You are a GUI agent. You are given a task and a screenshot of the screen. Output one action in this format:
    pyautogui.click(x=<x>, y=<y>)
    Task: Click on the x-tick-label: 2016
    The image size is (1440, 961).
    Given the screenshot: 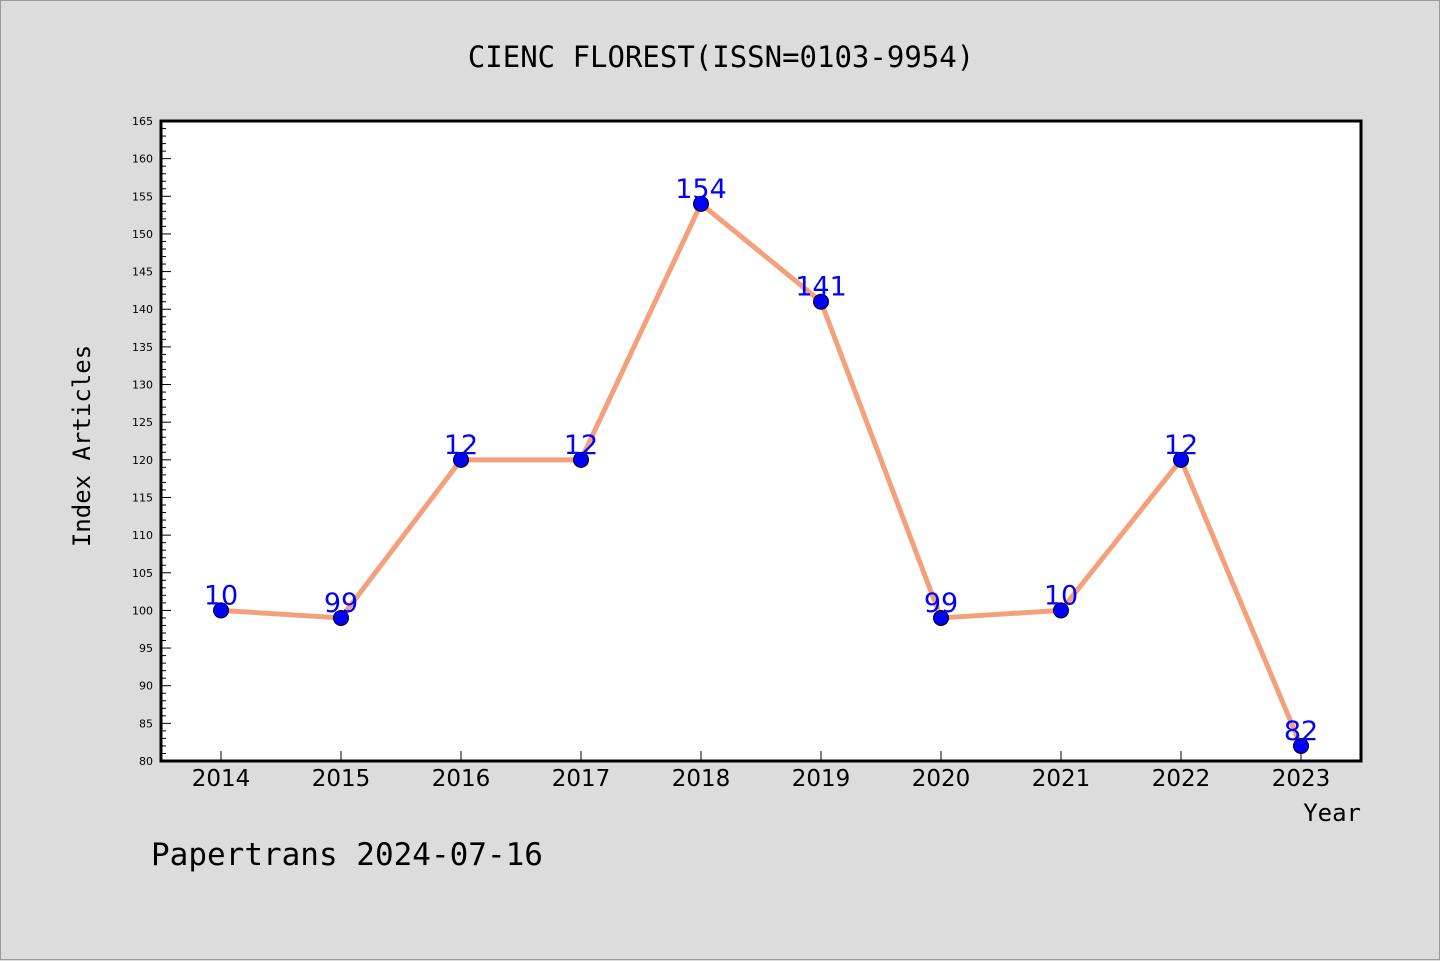 What is the action you would take?
    pyautogui.click(x=461, y=779)
    